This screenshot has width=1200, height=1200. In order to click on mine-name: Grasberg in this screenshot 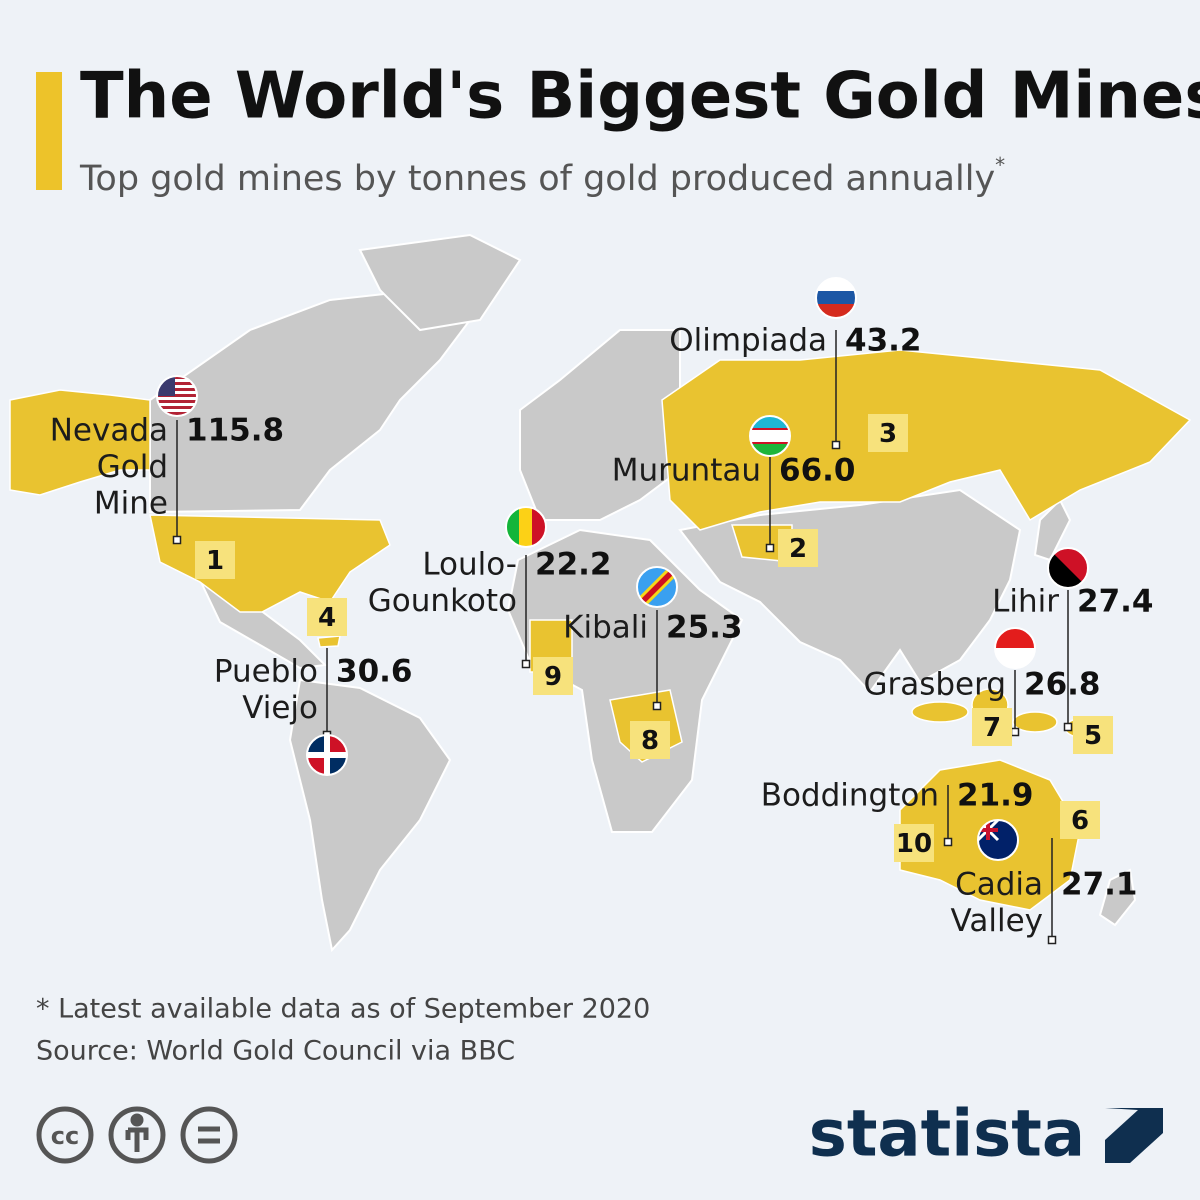, I will do `click(934, 685)`.